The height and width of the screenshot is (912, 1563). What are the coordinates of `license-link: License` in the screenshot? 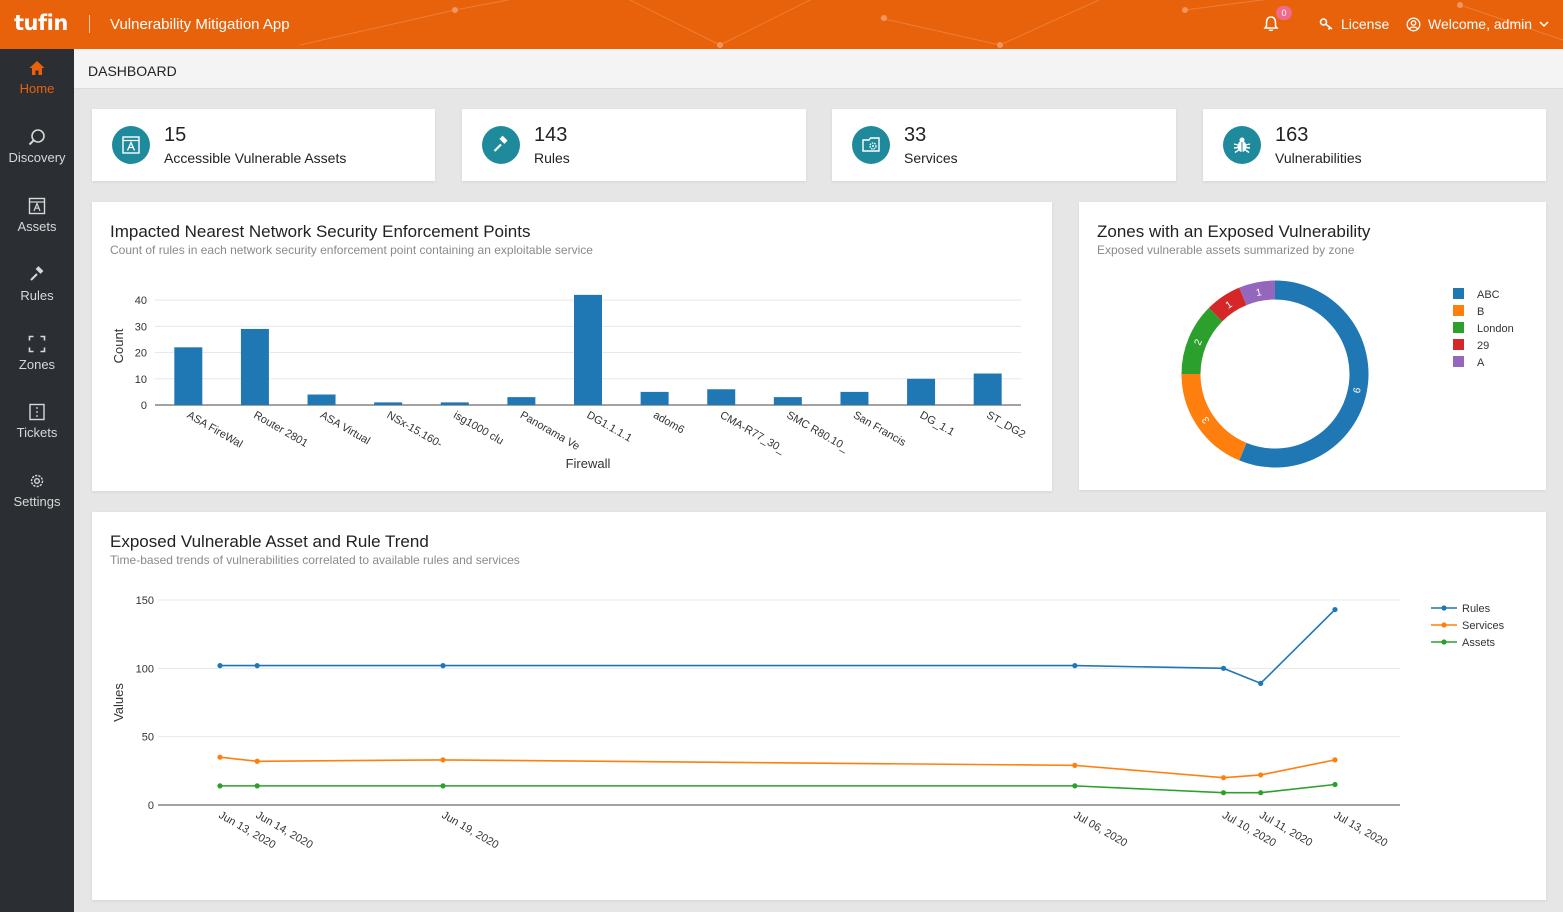 It's located at (1354, 24).